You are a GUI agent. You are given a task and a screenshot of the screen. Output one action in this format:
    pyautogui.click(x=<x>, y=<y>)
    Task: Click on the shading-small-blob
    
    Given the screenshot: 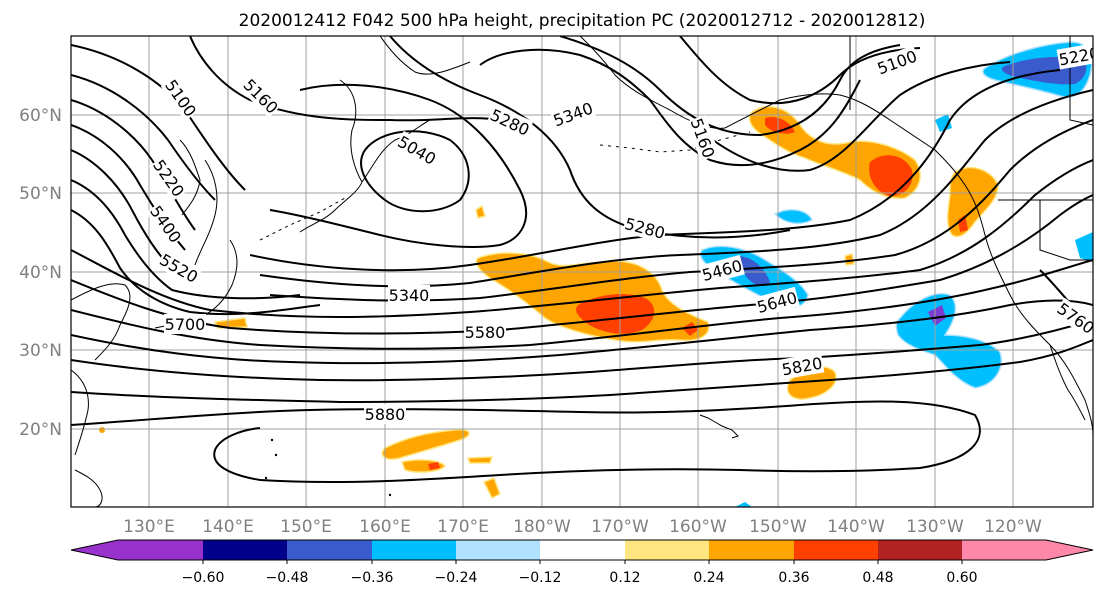 What is the action you would take?
    pyautogui.click(x=480, y=211)
    